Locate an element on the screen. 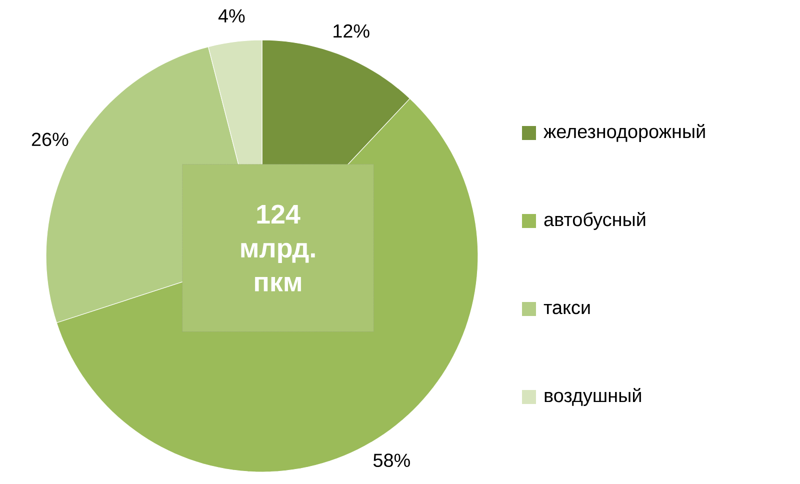  data-label: 4% is located at coordinates (231, 16).